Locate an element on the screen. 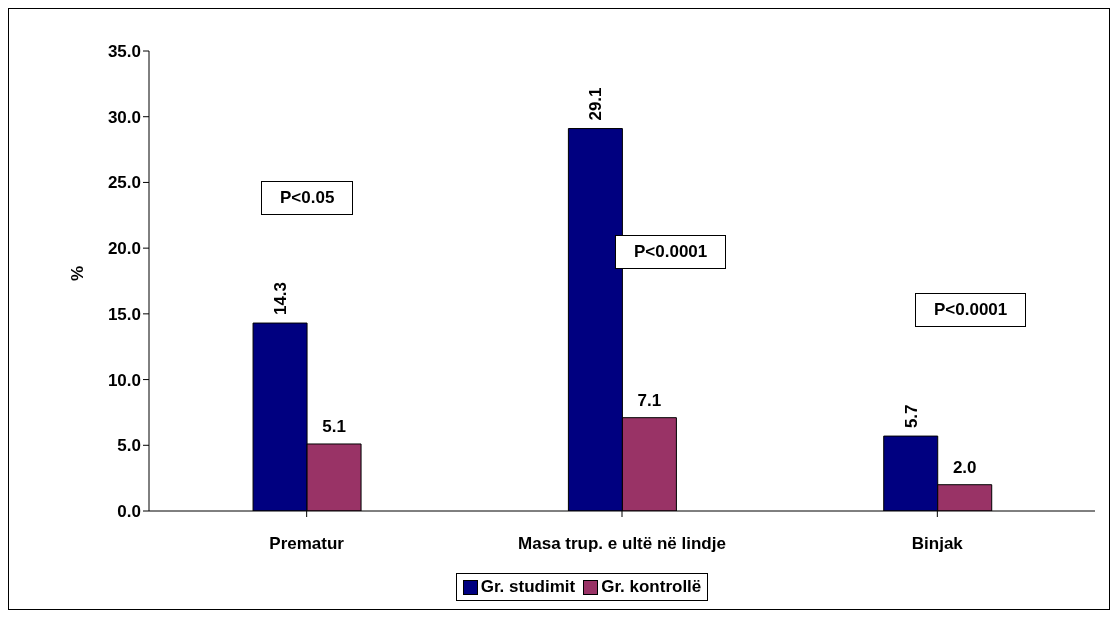  y-tick-label: 15.0 is located at coordinates (124, 314).